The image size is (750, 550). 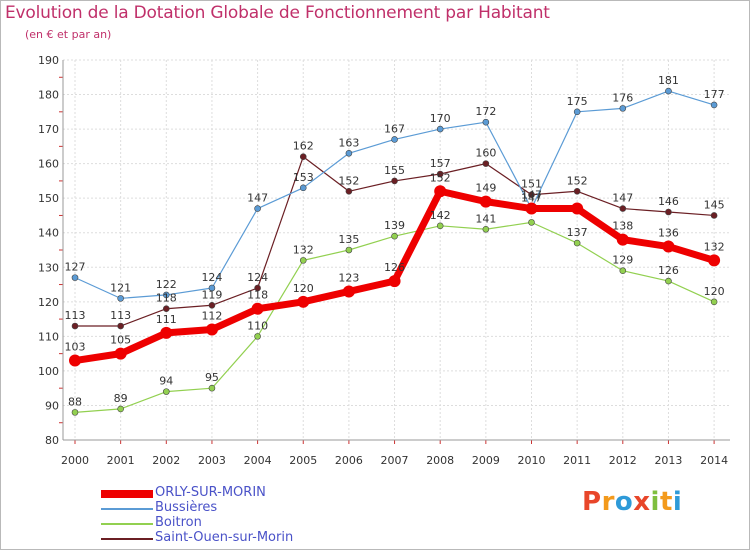 I want to click on y-tick-label: 120, so click(x=48, y=302).